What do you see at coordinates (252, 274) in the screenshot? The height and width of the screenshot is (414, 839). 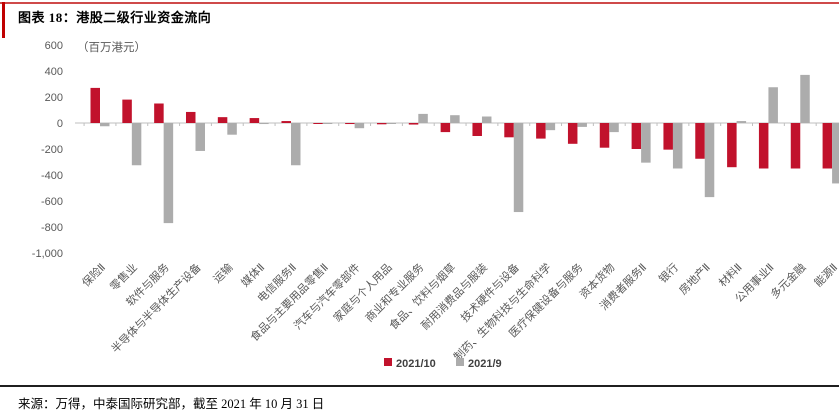 I see `category-label: 媒体Ⅱ` at bounding box center [252, 274].